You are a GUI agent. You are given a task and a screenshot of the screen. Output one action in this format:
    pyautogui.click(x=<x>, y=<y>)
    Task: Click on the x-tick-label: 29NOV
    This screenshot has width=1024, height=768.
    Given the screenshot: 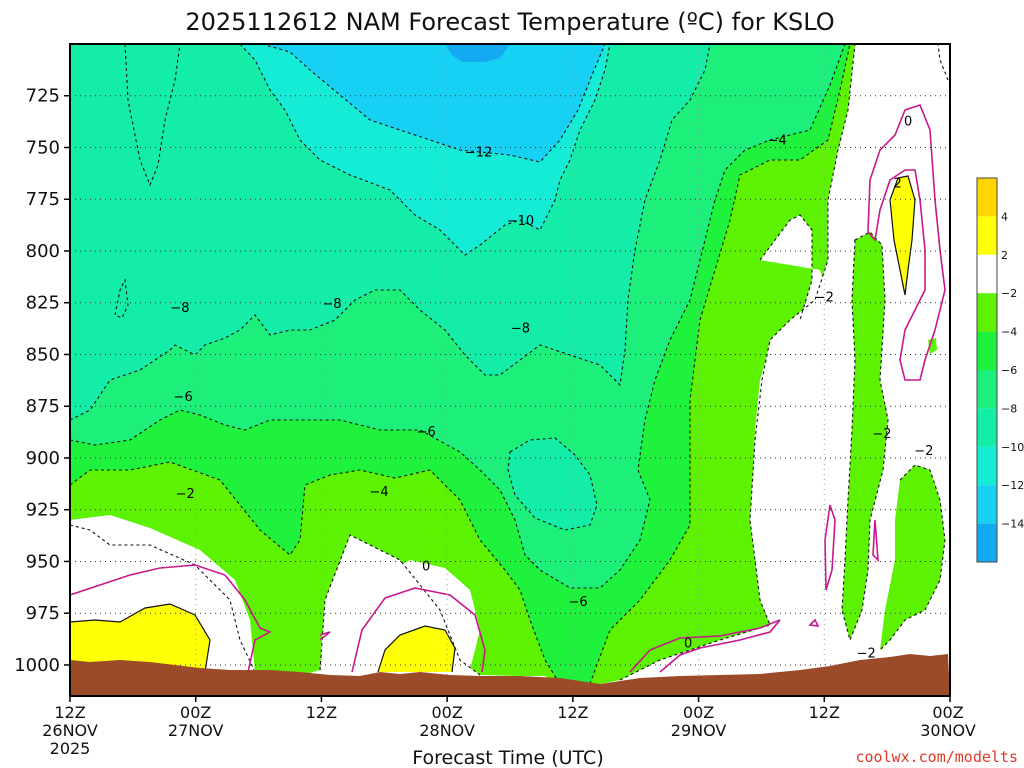 What is the action you would take?
    pyautogui.click(x=699, y=730)
    